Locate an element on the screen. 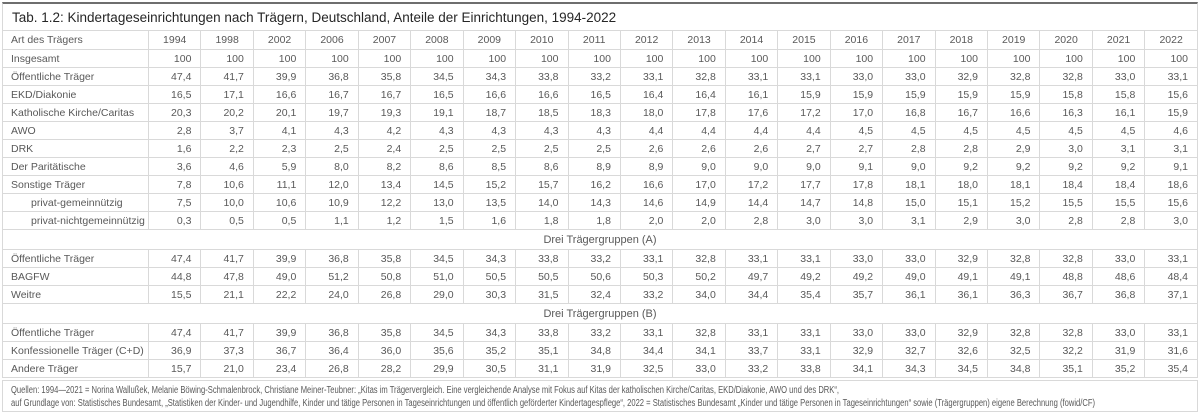 This screenshot has height=413, width=1200. value-cell: 18,0 is located at coordinates (961, 184).